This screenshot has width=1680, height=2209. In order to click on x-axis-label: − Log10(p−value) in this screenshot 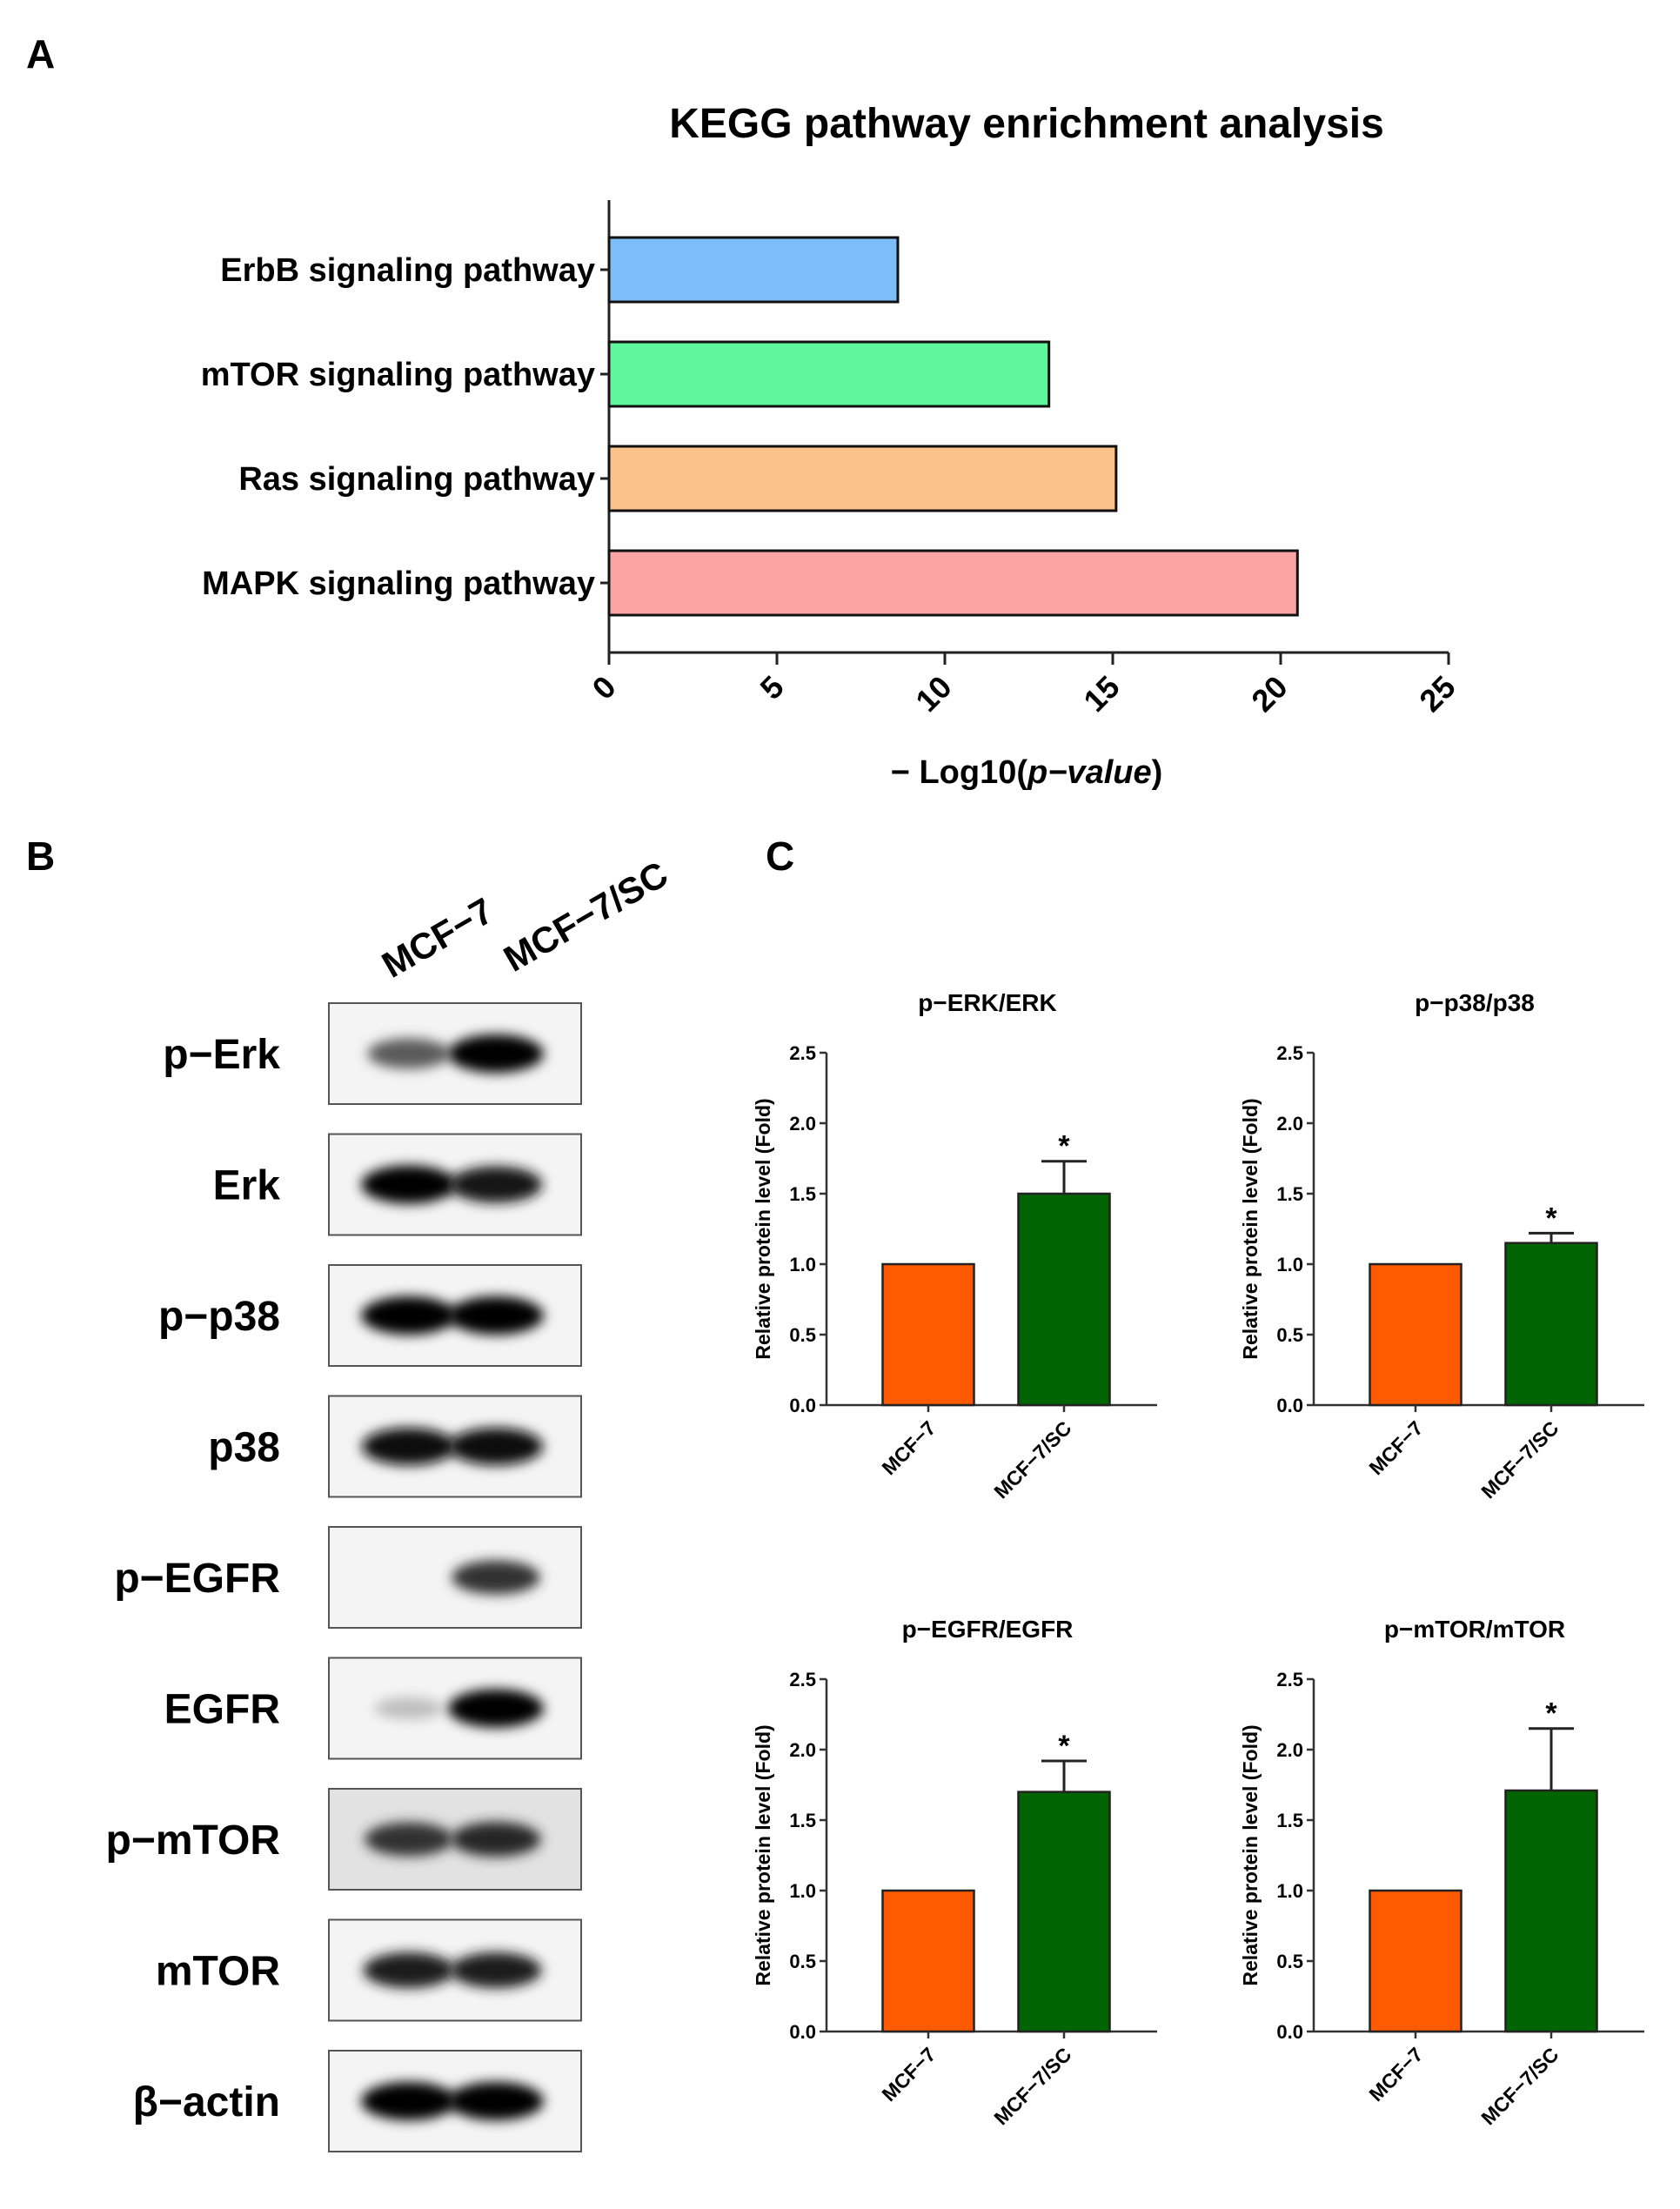, I will do `click(1027, 772)`.